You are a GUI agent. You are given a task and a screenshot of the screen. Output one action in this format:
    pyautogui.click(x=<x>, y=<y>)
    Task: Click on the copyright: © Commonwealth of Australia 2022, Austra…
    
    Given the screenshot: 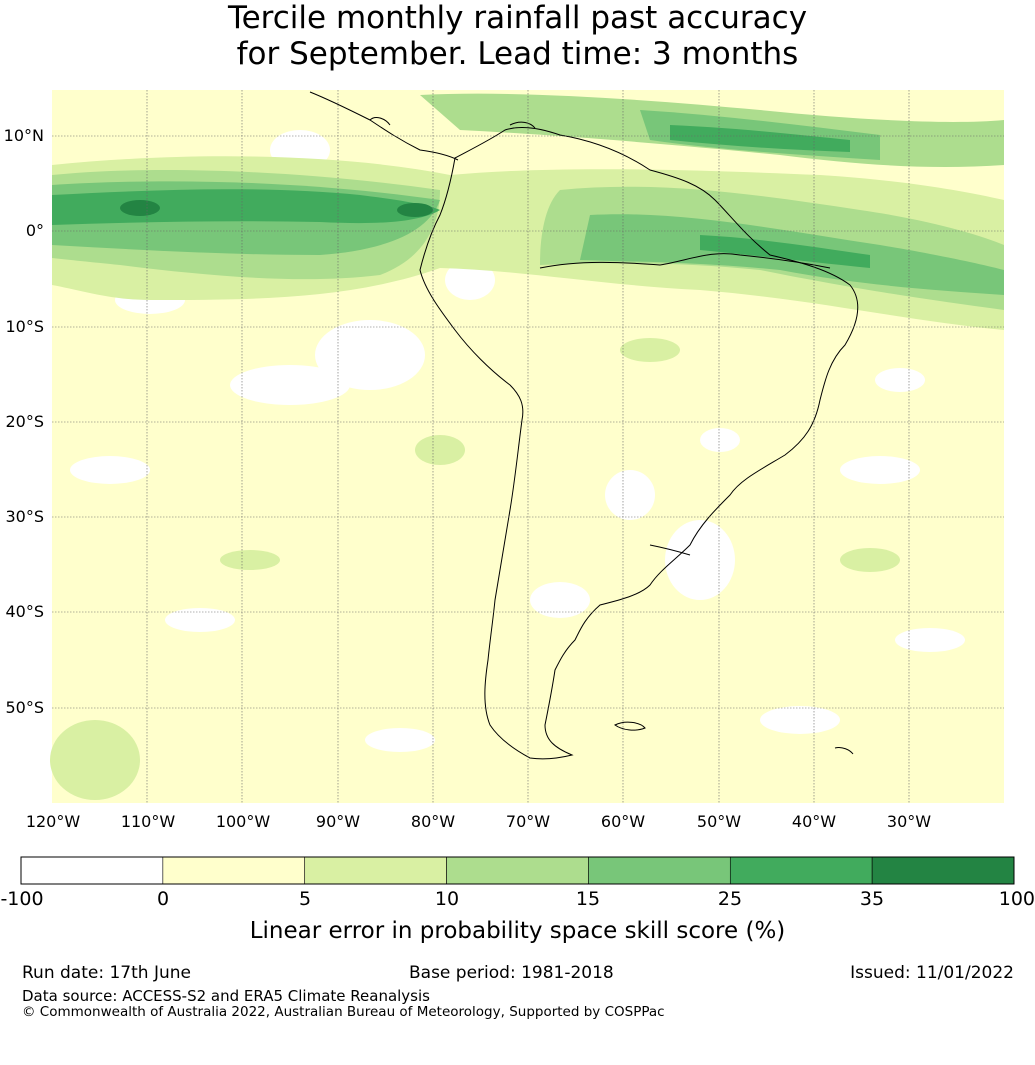 What is the action you would take?
    pyautogui.click(x=343, y=1012)
    